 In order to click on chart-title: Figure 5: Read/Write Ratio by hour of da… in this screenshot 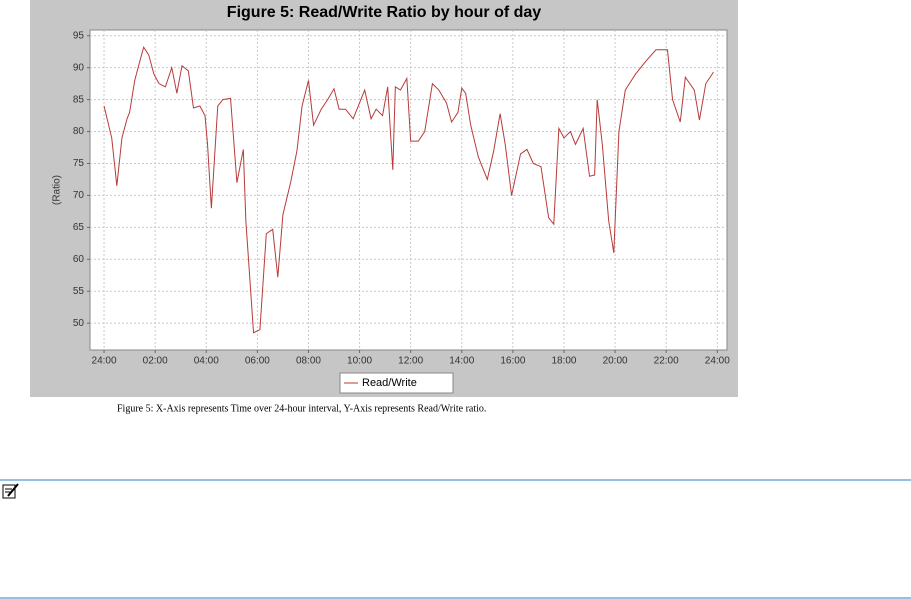, I will do `click(384, 12)`.